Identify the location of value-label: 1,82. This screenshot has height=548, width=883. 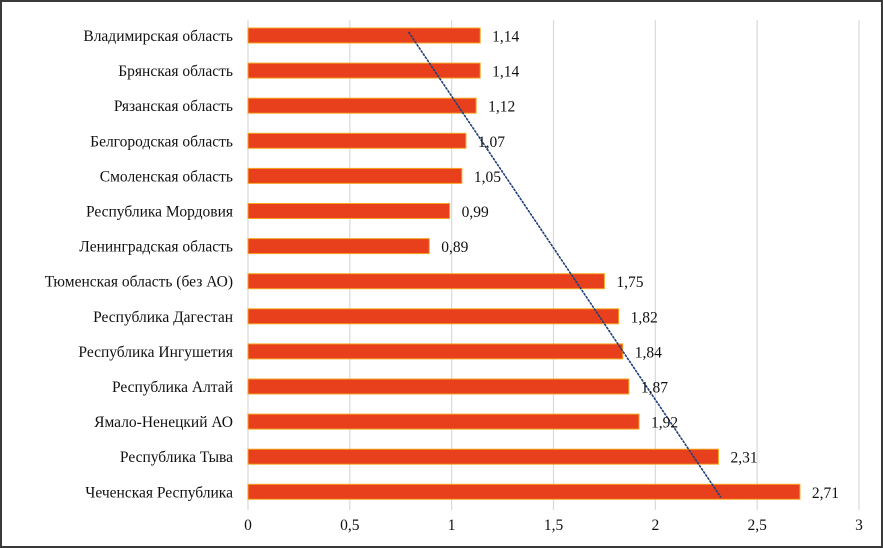
(644, 317).